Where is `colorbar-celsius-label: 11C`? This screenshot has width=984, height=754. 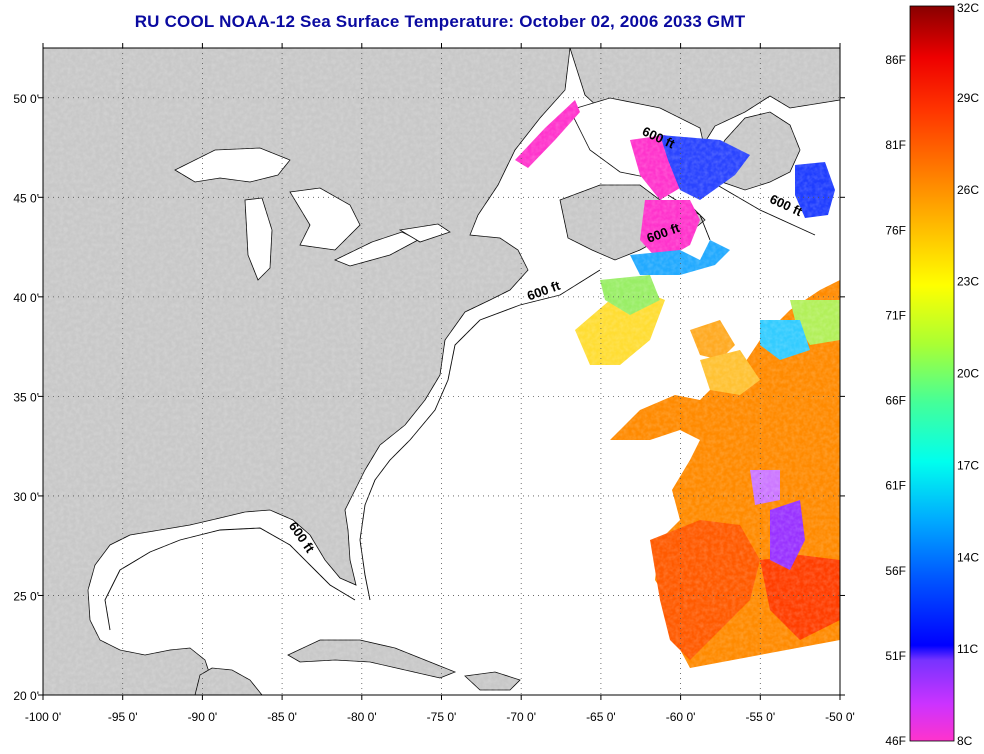
colorbar-celsius-label: 11C is located at coordinates (967, 649).